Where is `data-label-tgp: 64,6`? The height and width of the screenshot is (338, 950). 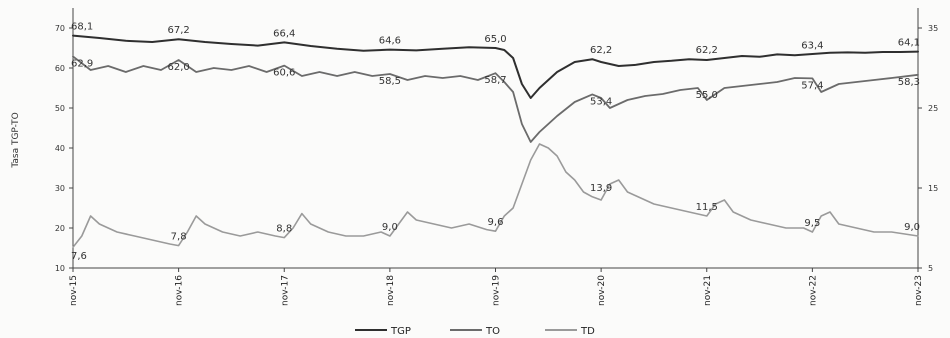 data-label-tgp: 64,6 is located at coordinates (390, 41).